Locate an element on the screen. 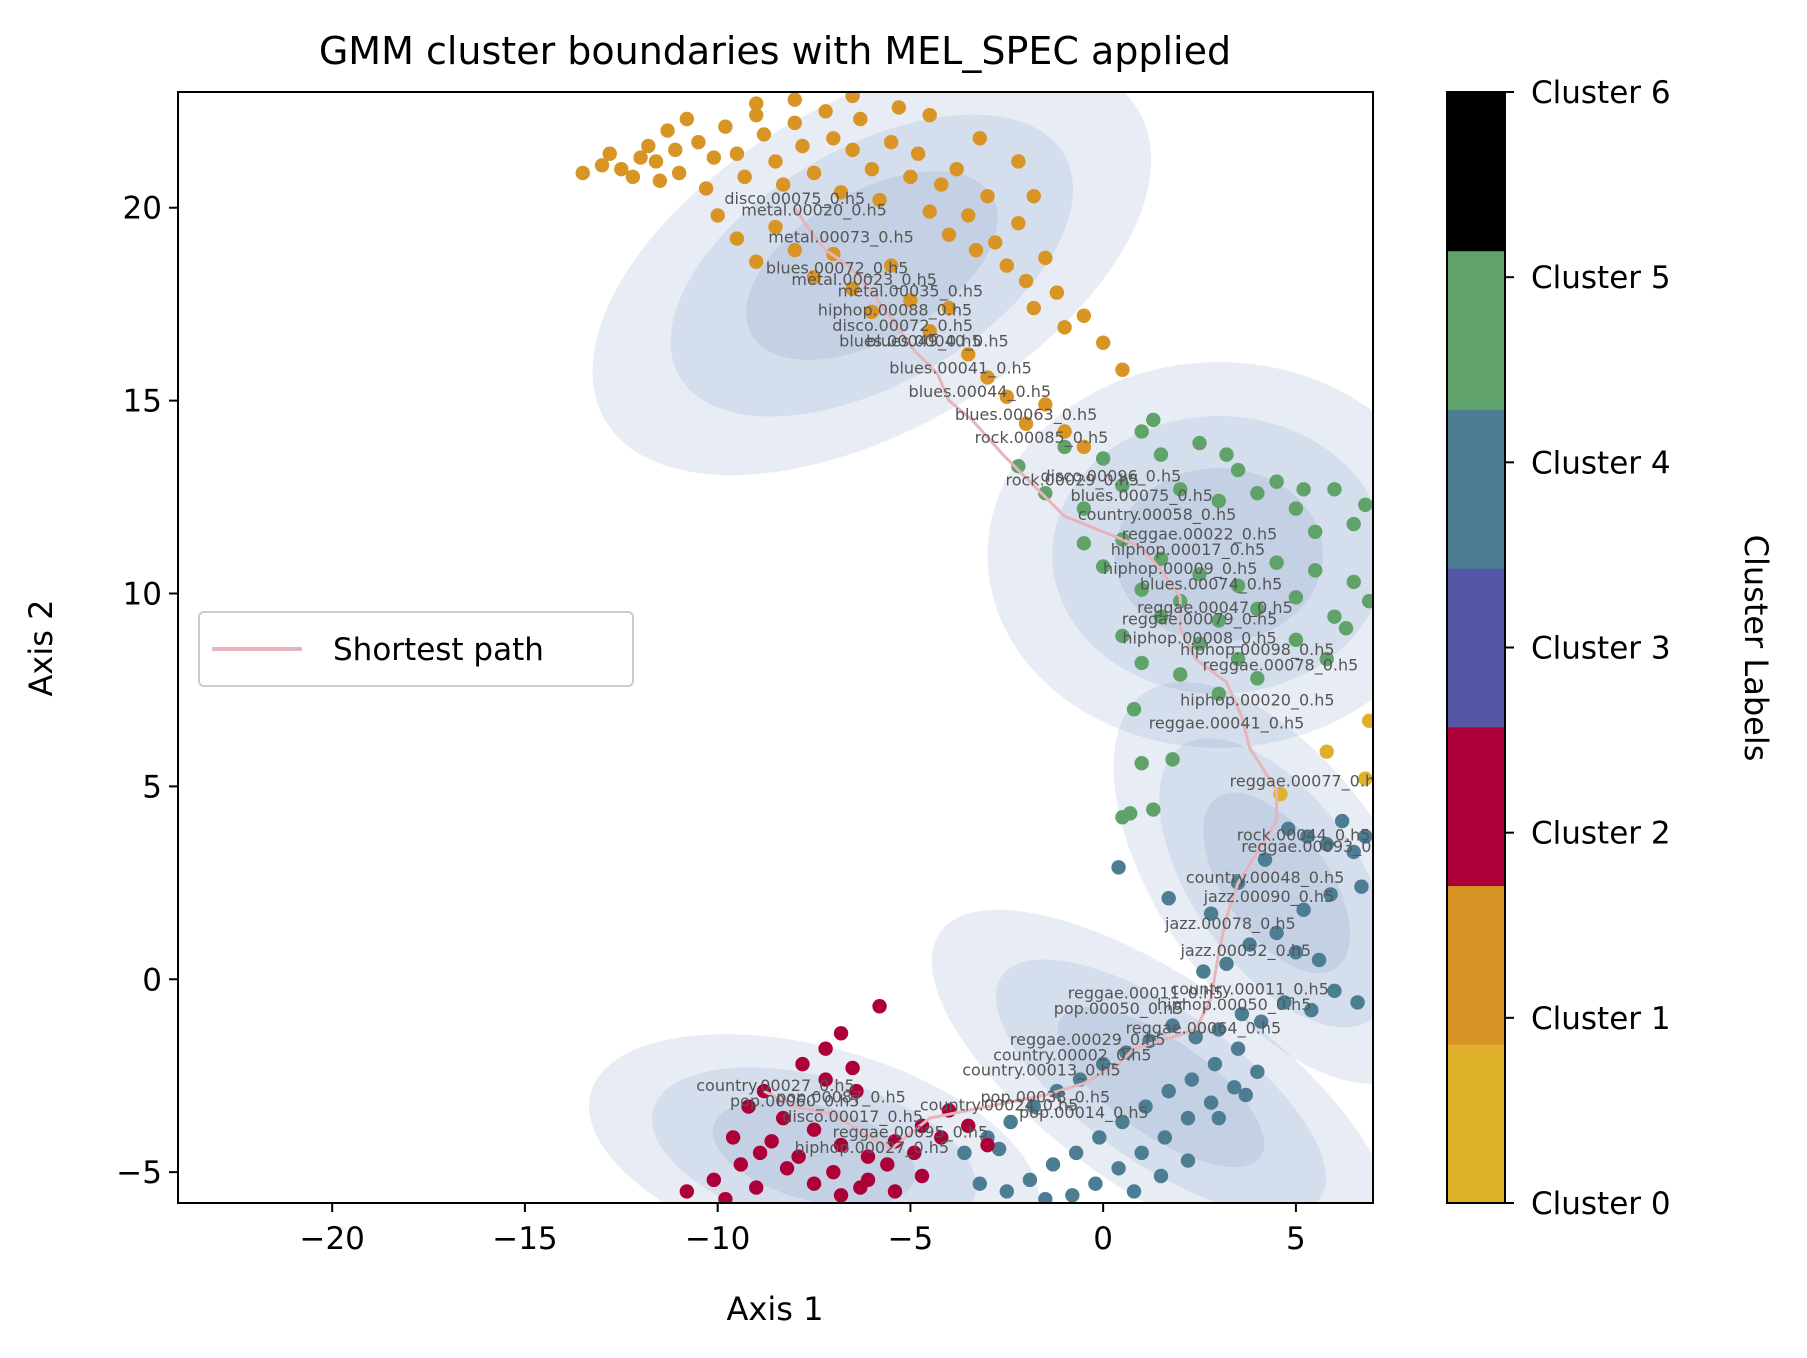 The height and width of the screenshot is (1358, 1807). annotation-7: disco.00072_0.h5 is located at coordinates (902, 326).